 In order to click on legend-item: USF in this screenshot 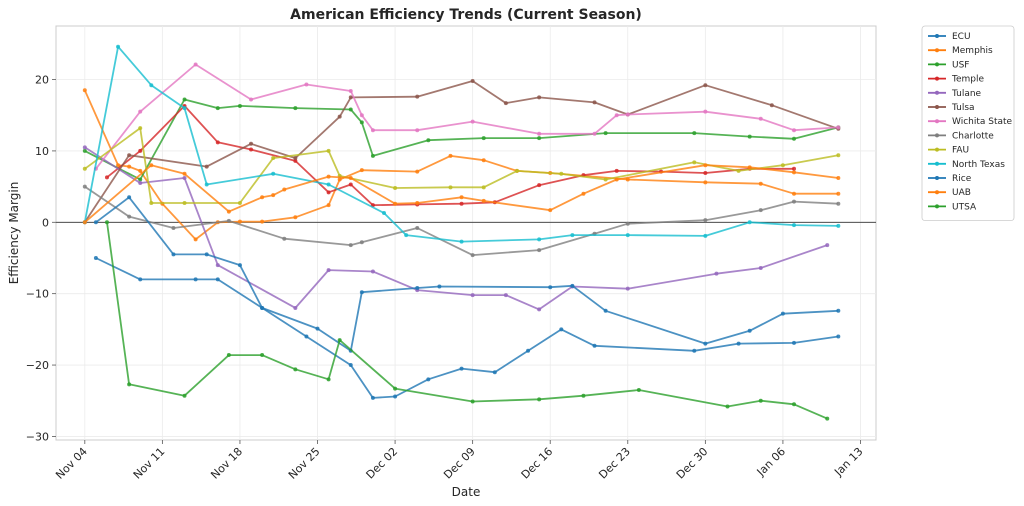, I will do `click(948, 65)`.